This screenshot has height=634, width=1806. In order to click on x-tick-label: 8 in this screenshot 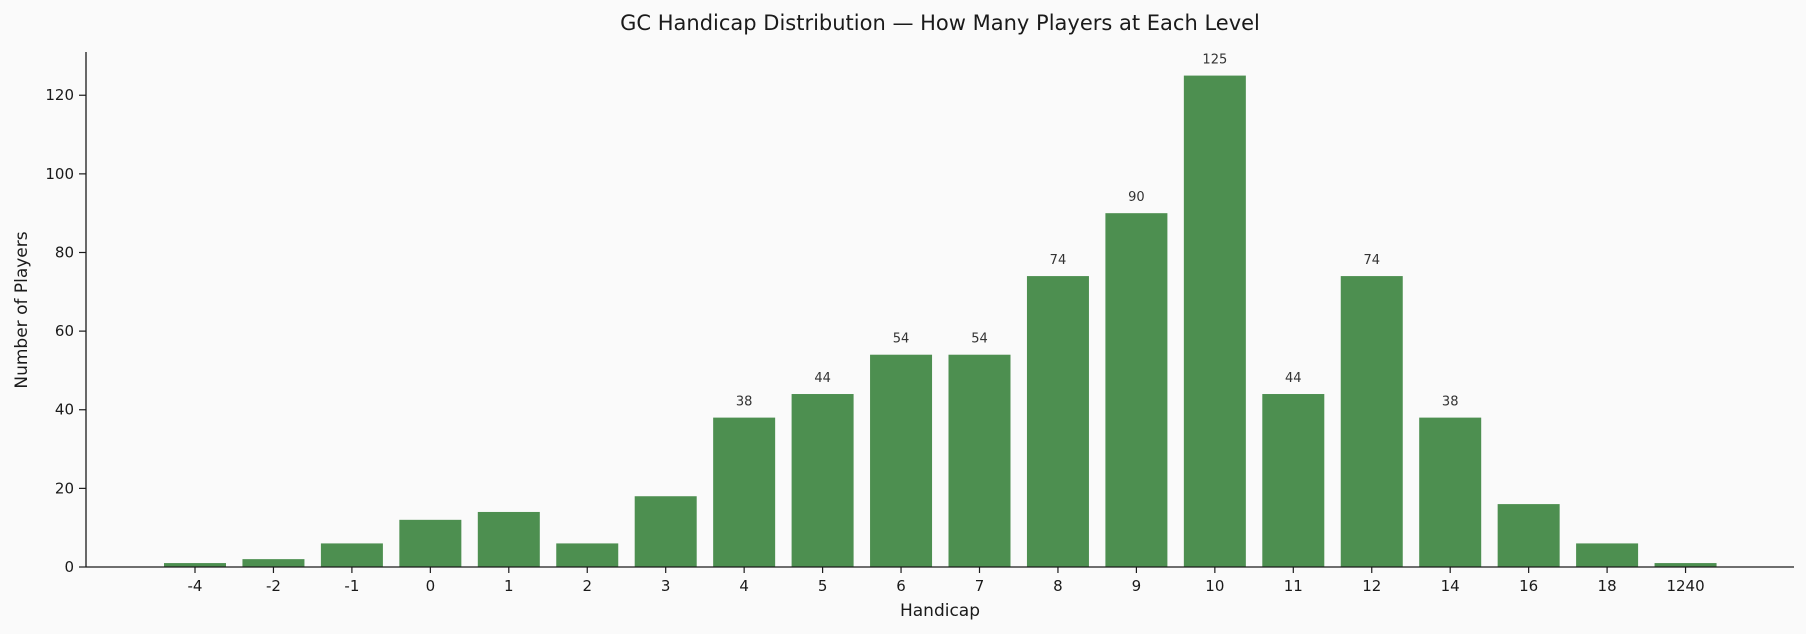, I will do `click(1058, 586)`.